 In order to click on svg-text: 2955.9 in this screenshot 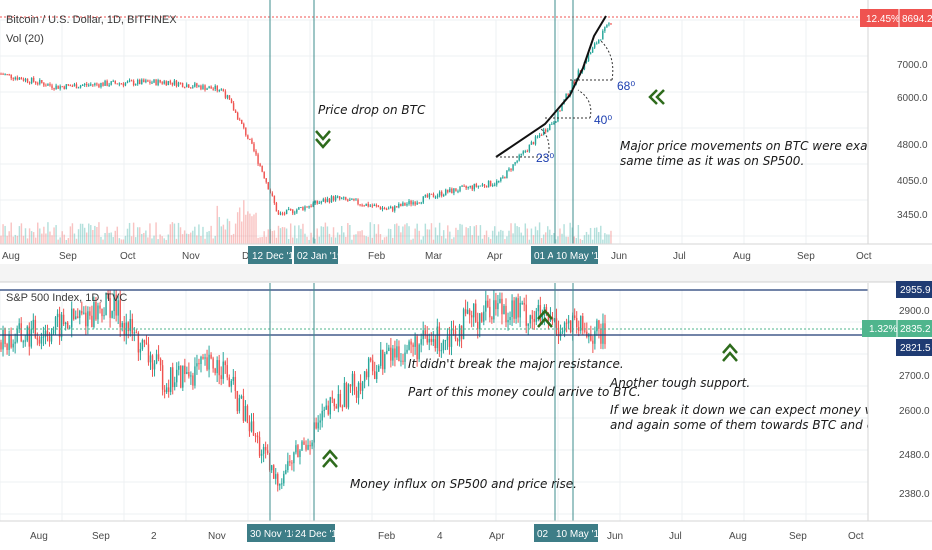, I will do `click(915, 290)`.